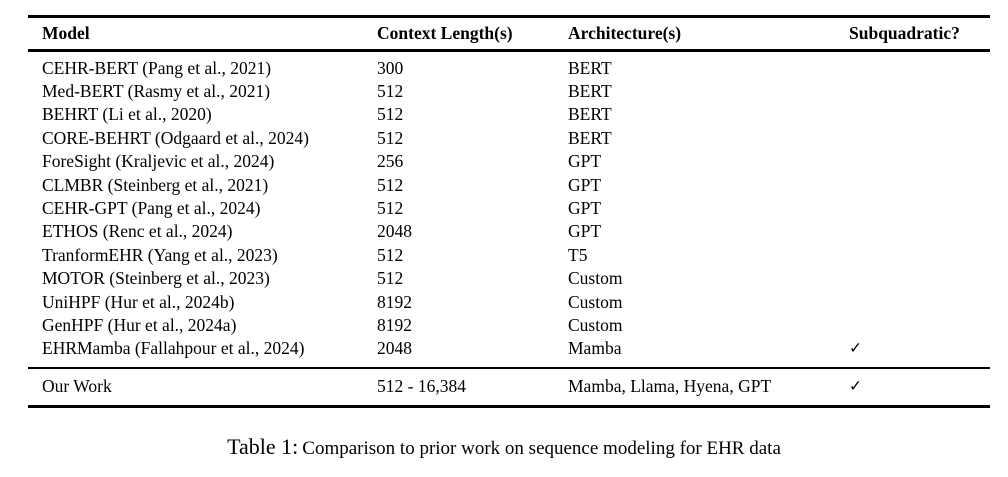  Describe the element at coordinates (578, 254) in the screenshot. I see `architecture-cell: T5` at that location.